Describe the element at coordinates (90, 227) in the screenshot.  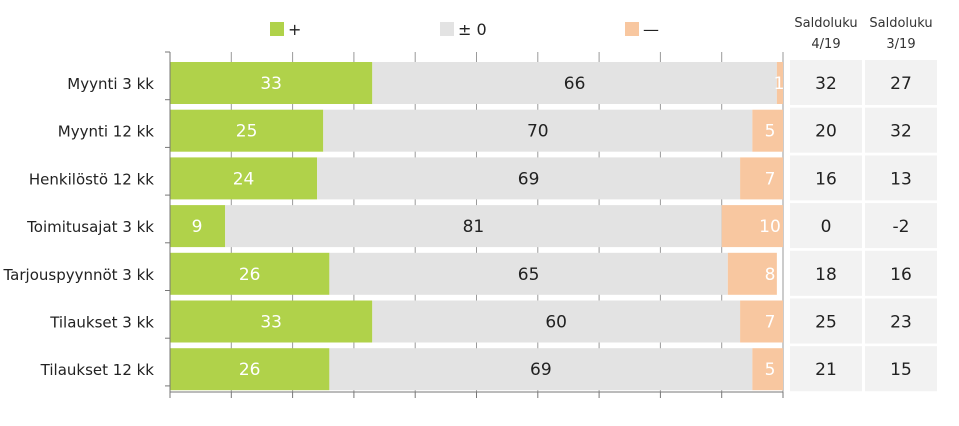
I see `category-label: Toimitusajat 3 kk` at that location.